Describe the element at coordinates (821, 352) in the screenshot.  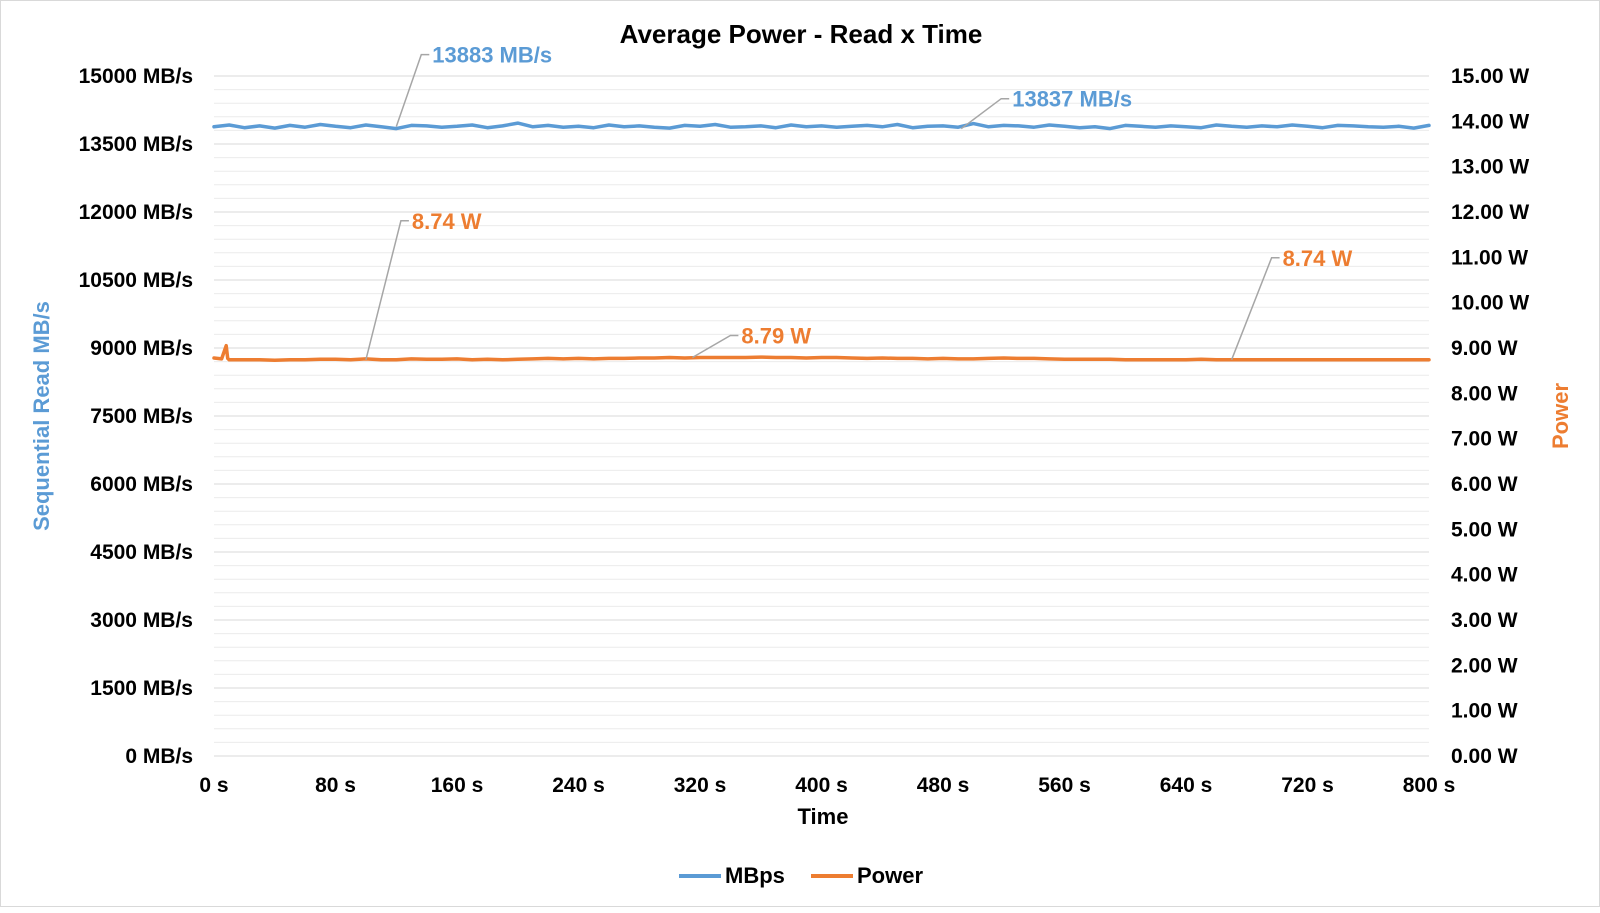
I see `series-line-power` at that location.